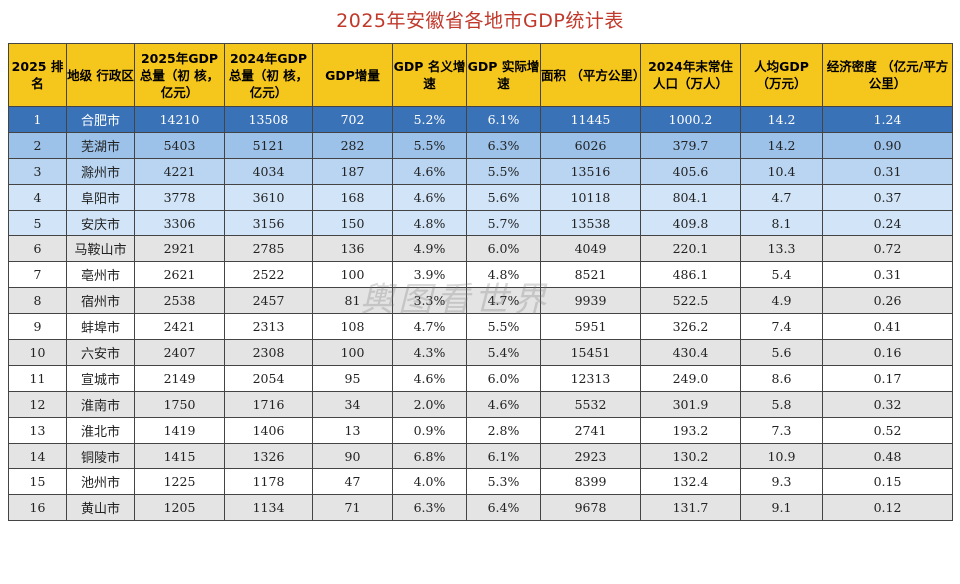  Describe the element at coordinates (781, 75) in the screenshot. I see `header-per-capita-gdp: 人均GDP （万元）` at that location.